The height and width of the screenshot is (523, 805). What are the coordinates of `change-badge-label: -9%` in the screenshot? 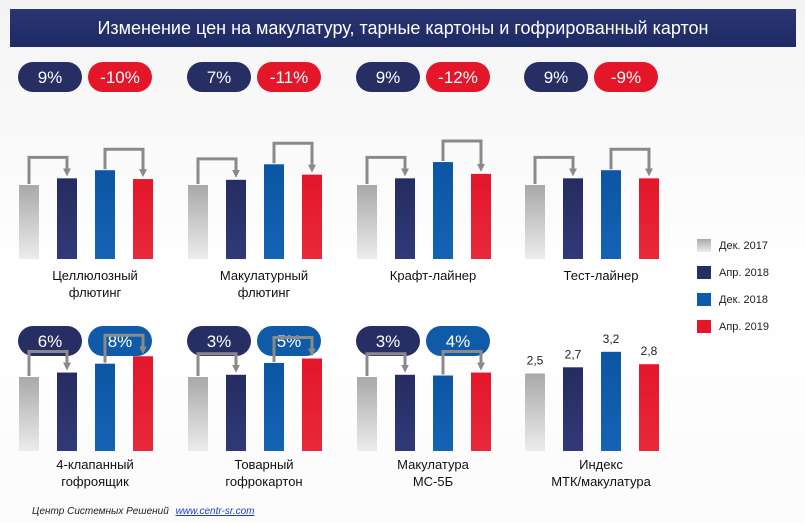 It's located at (626, 77).